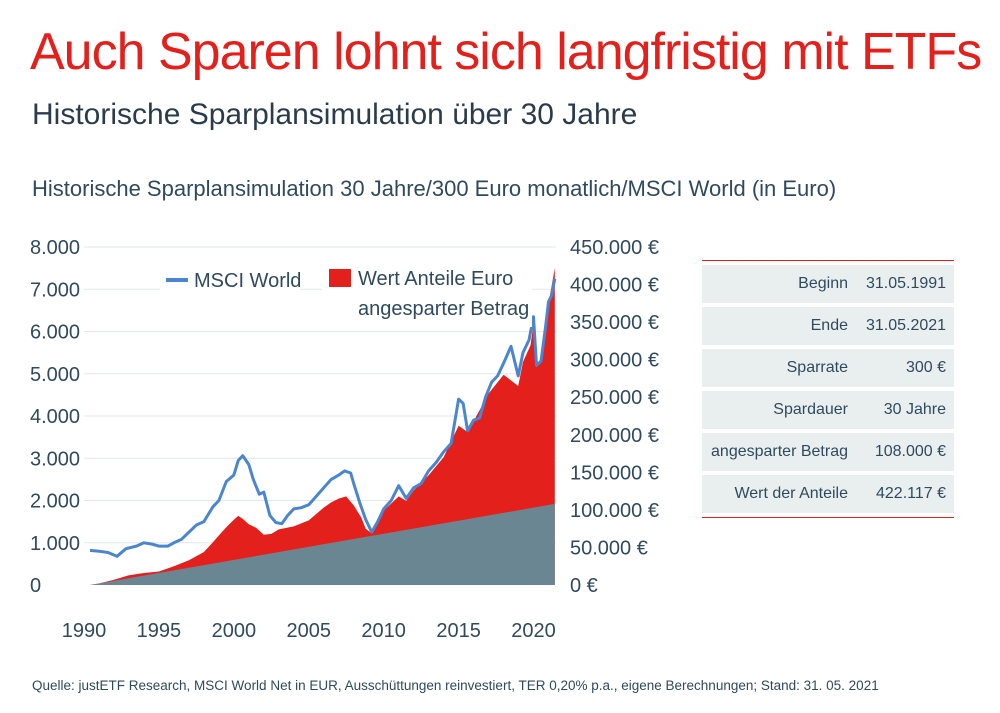 This screenshot has width=1000, height=713. Describe the element at coordinates (234, 631) in the screenshot. I see `x-tick-label: 2000` at that location.